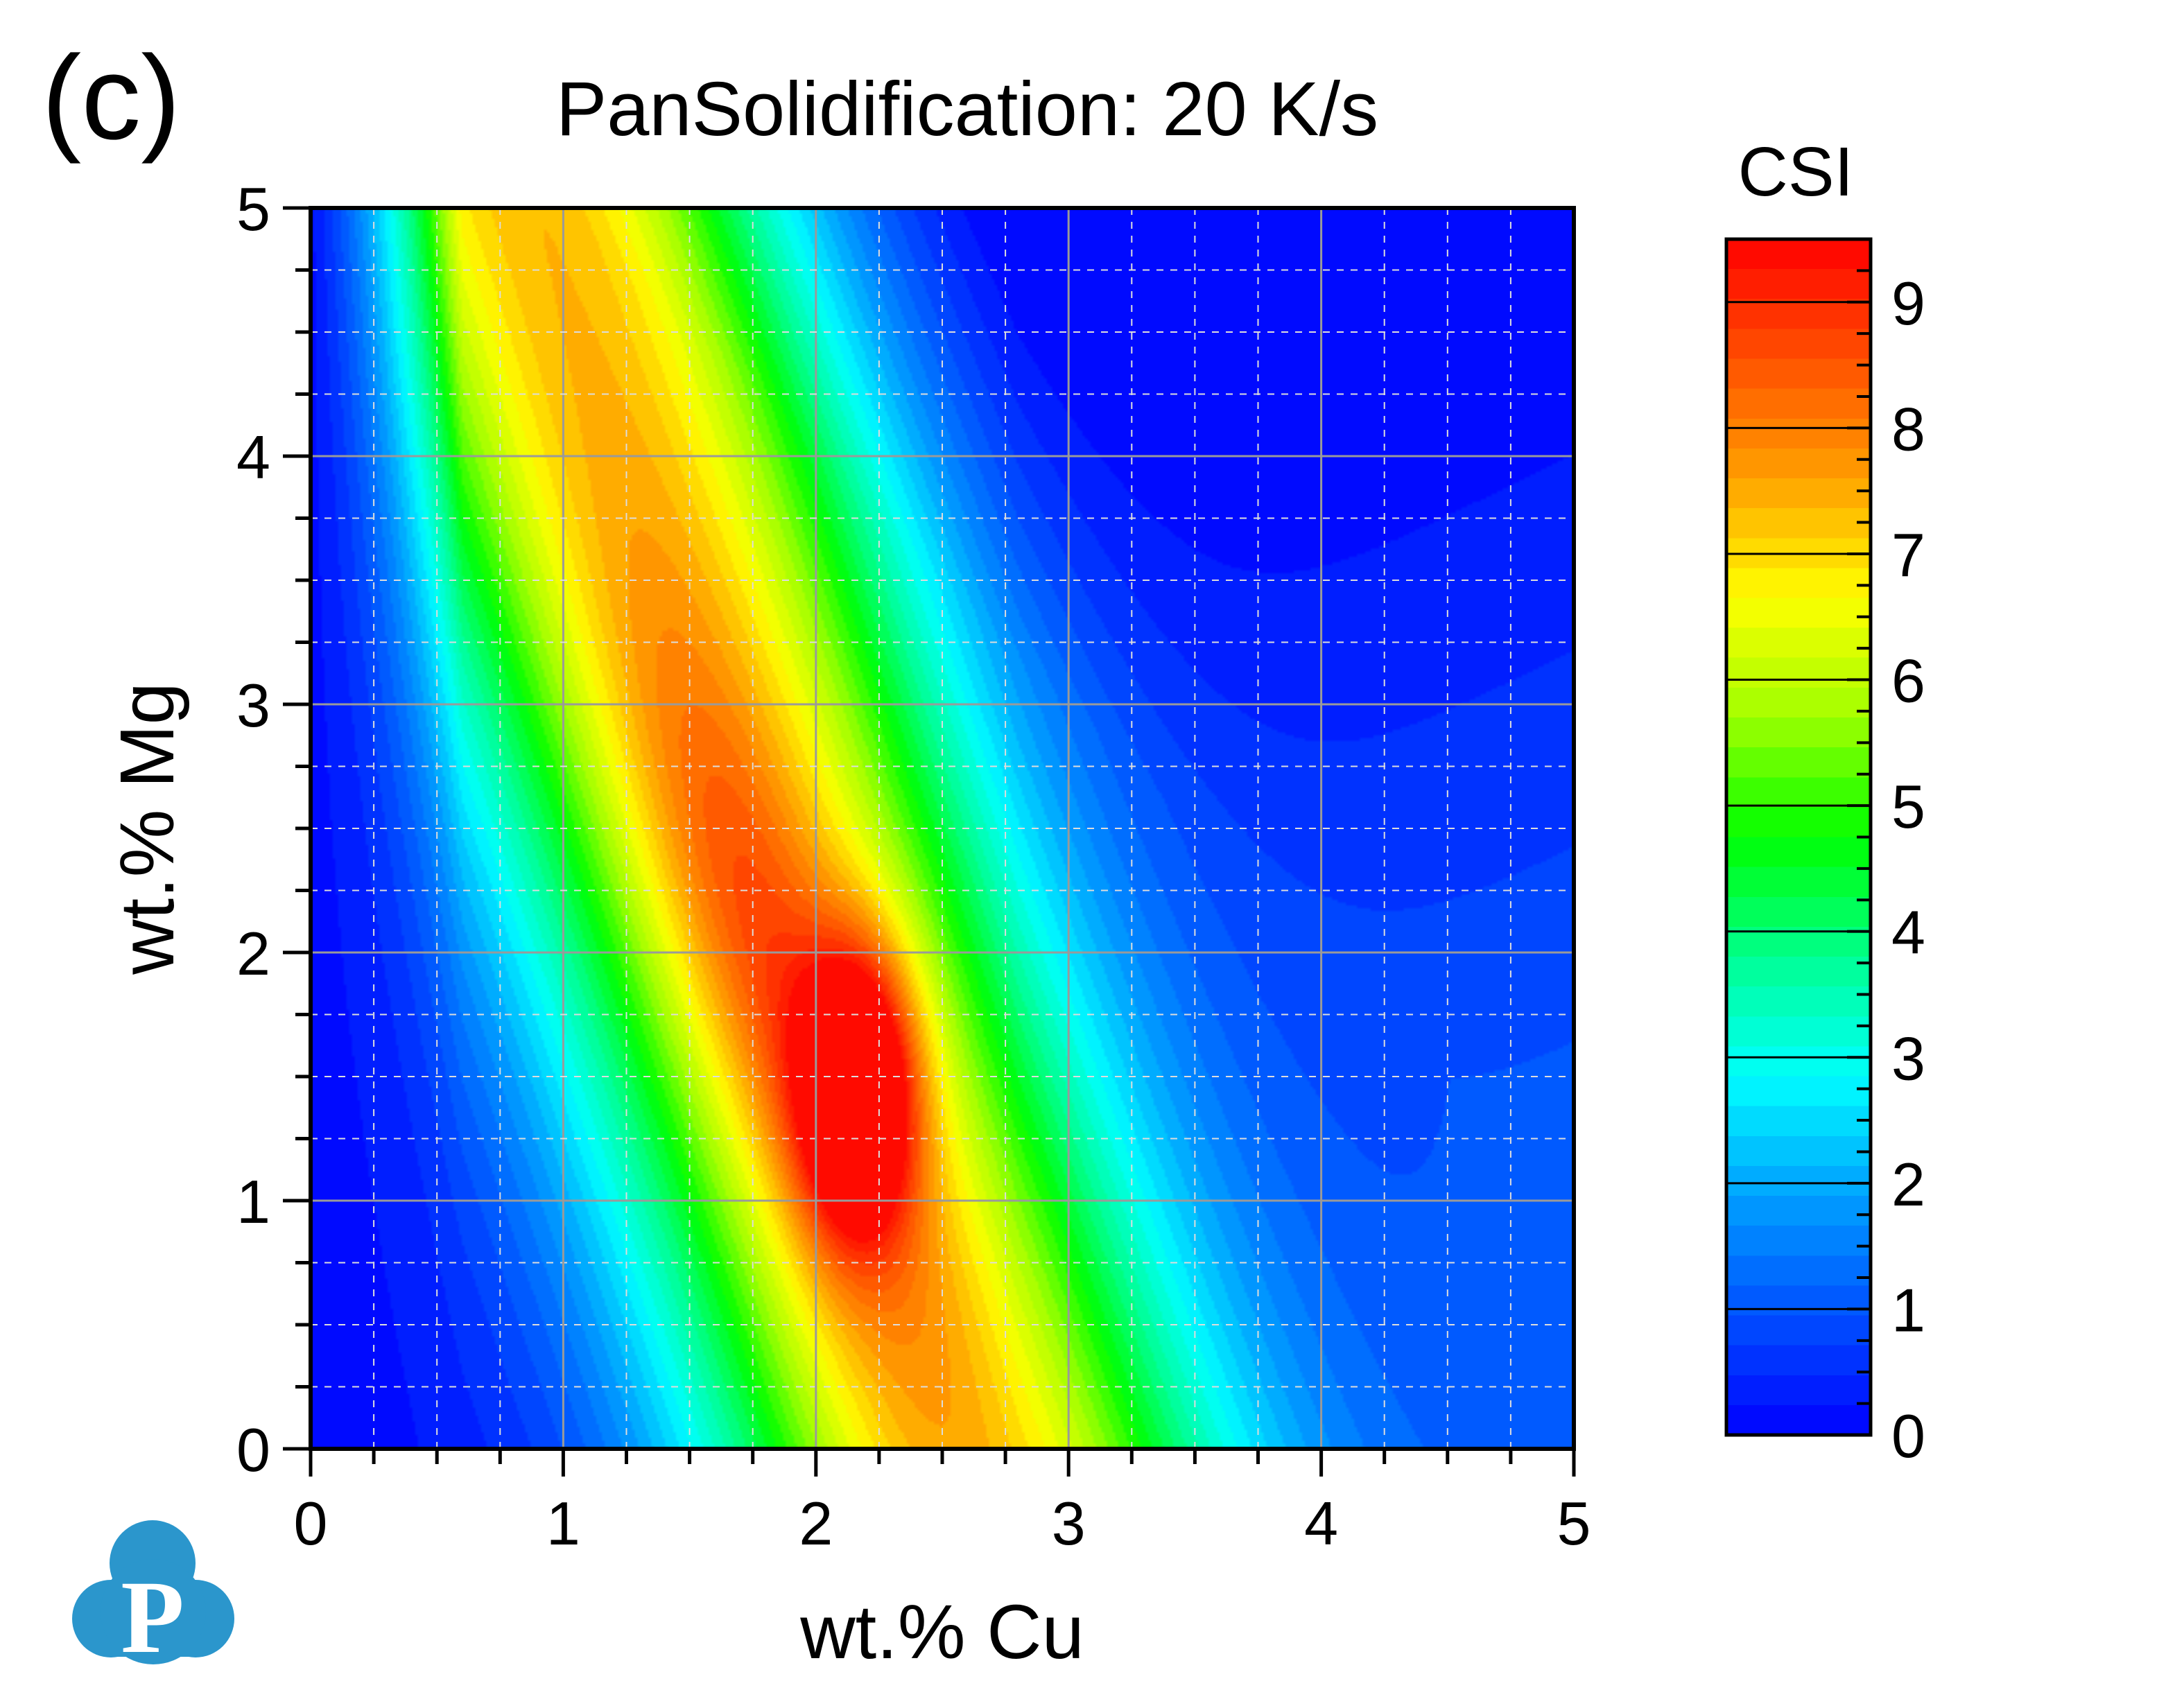 The image size is (2184, 1706). What do you see at coordinates (967, 110) in the screenshot?
I see `chart-title: PanSolidification: 20 K/s` at bounding box center [967, 110].